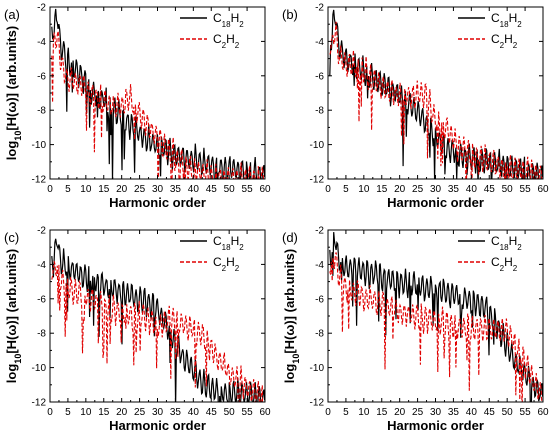 The width and height of the screenshot is (550, 437). What do you see at coordinates (11, 237) in the screenshot?
I see `panel-label: (c)` at bounding box center [11, 237].